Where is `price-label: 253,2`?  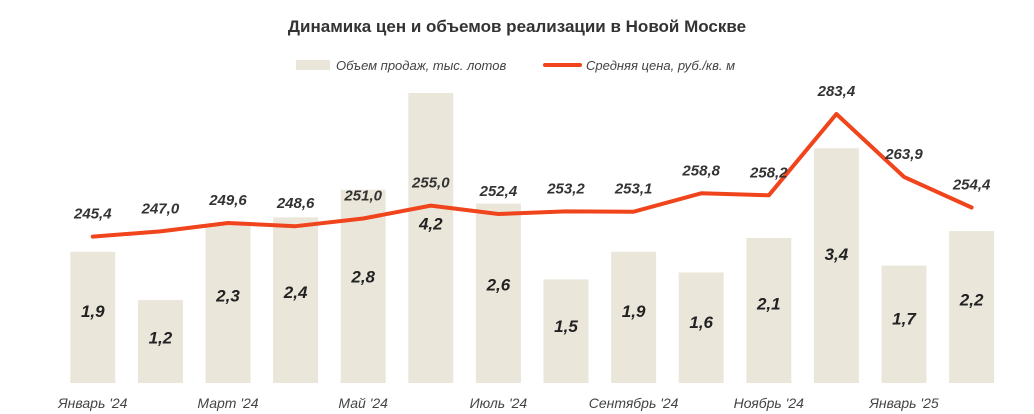 price-label: 253,2 is located at coordinates (565, 188).